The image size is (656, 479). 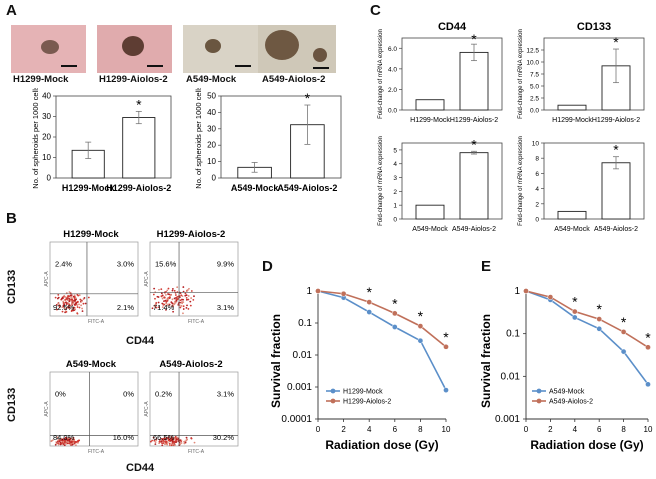 I want to click on y-tick-label: 0.01, so click(x=303, y=355).